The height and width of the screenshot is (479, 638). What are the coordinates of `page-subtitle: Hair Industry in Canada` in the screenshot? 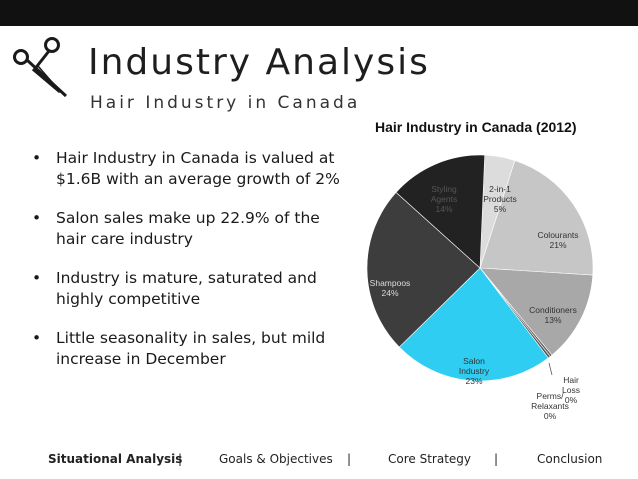 It's located at (225, 103).